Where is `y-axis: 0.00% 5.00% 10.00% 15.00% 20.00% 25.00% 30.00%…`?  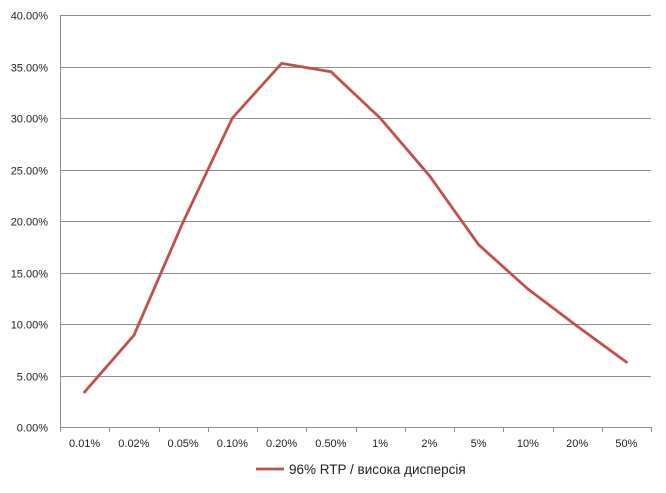
y-axis: 0.00% 5.00% 10.00% 15.00% 20.00% 25.00% 30.00%… is located at coordinates (36, 223).